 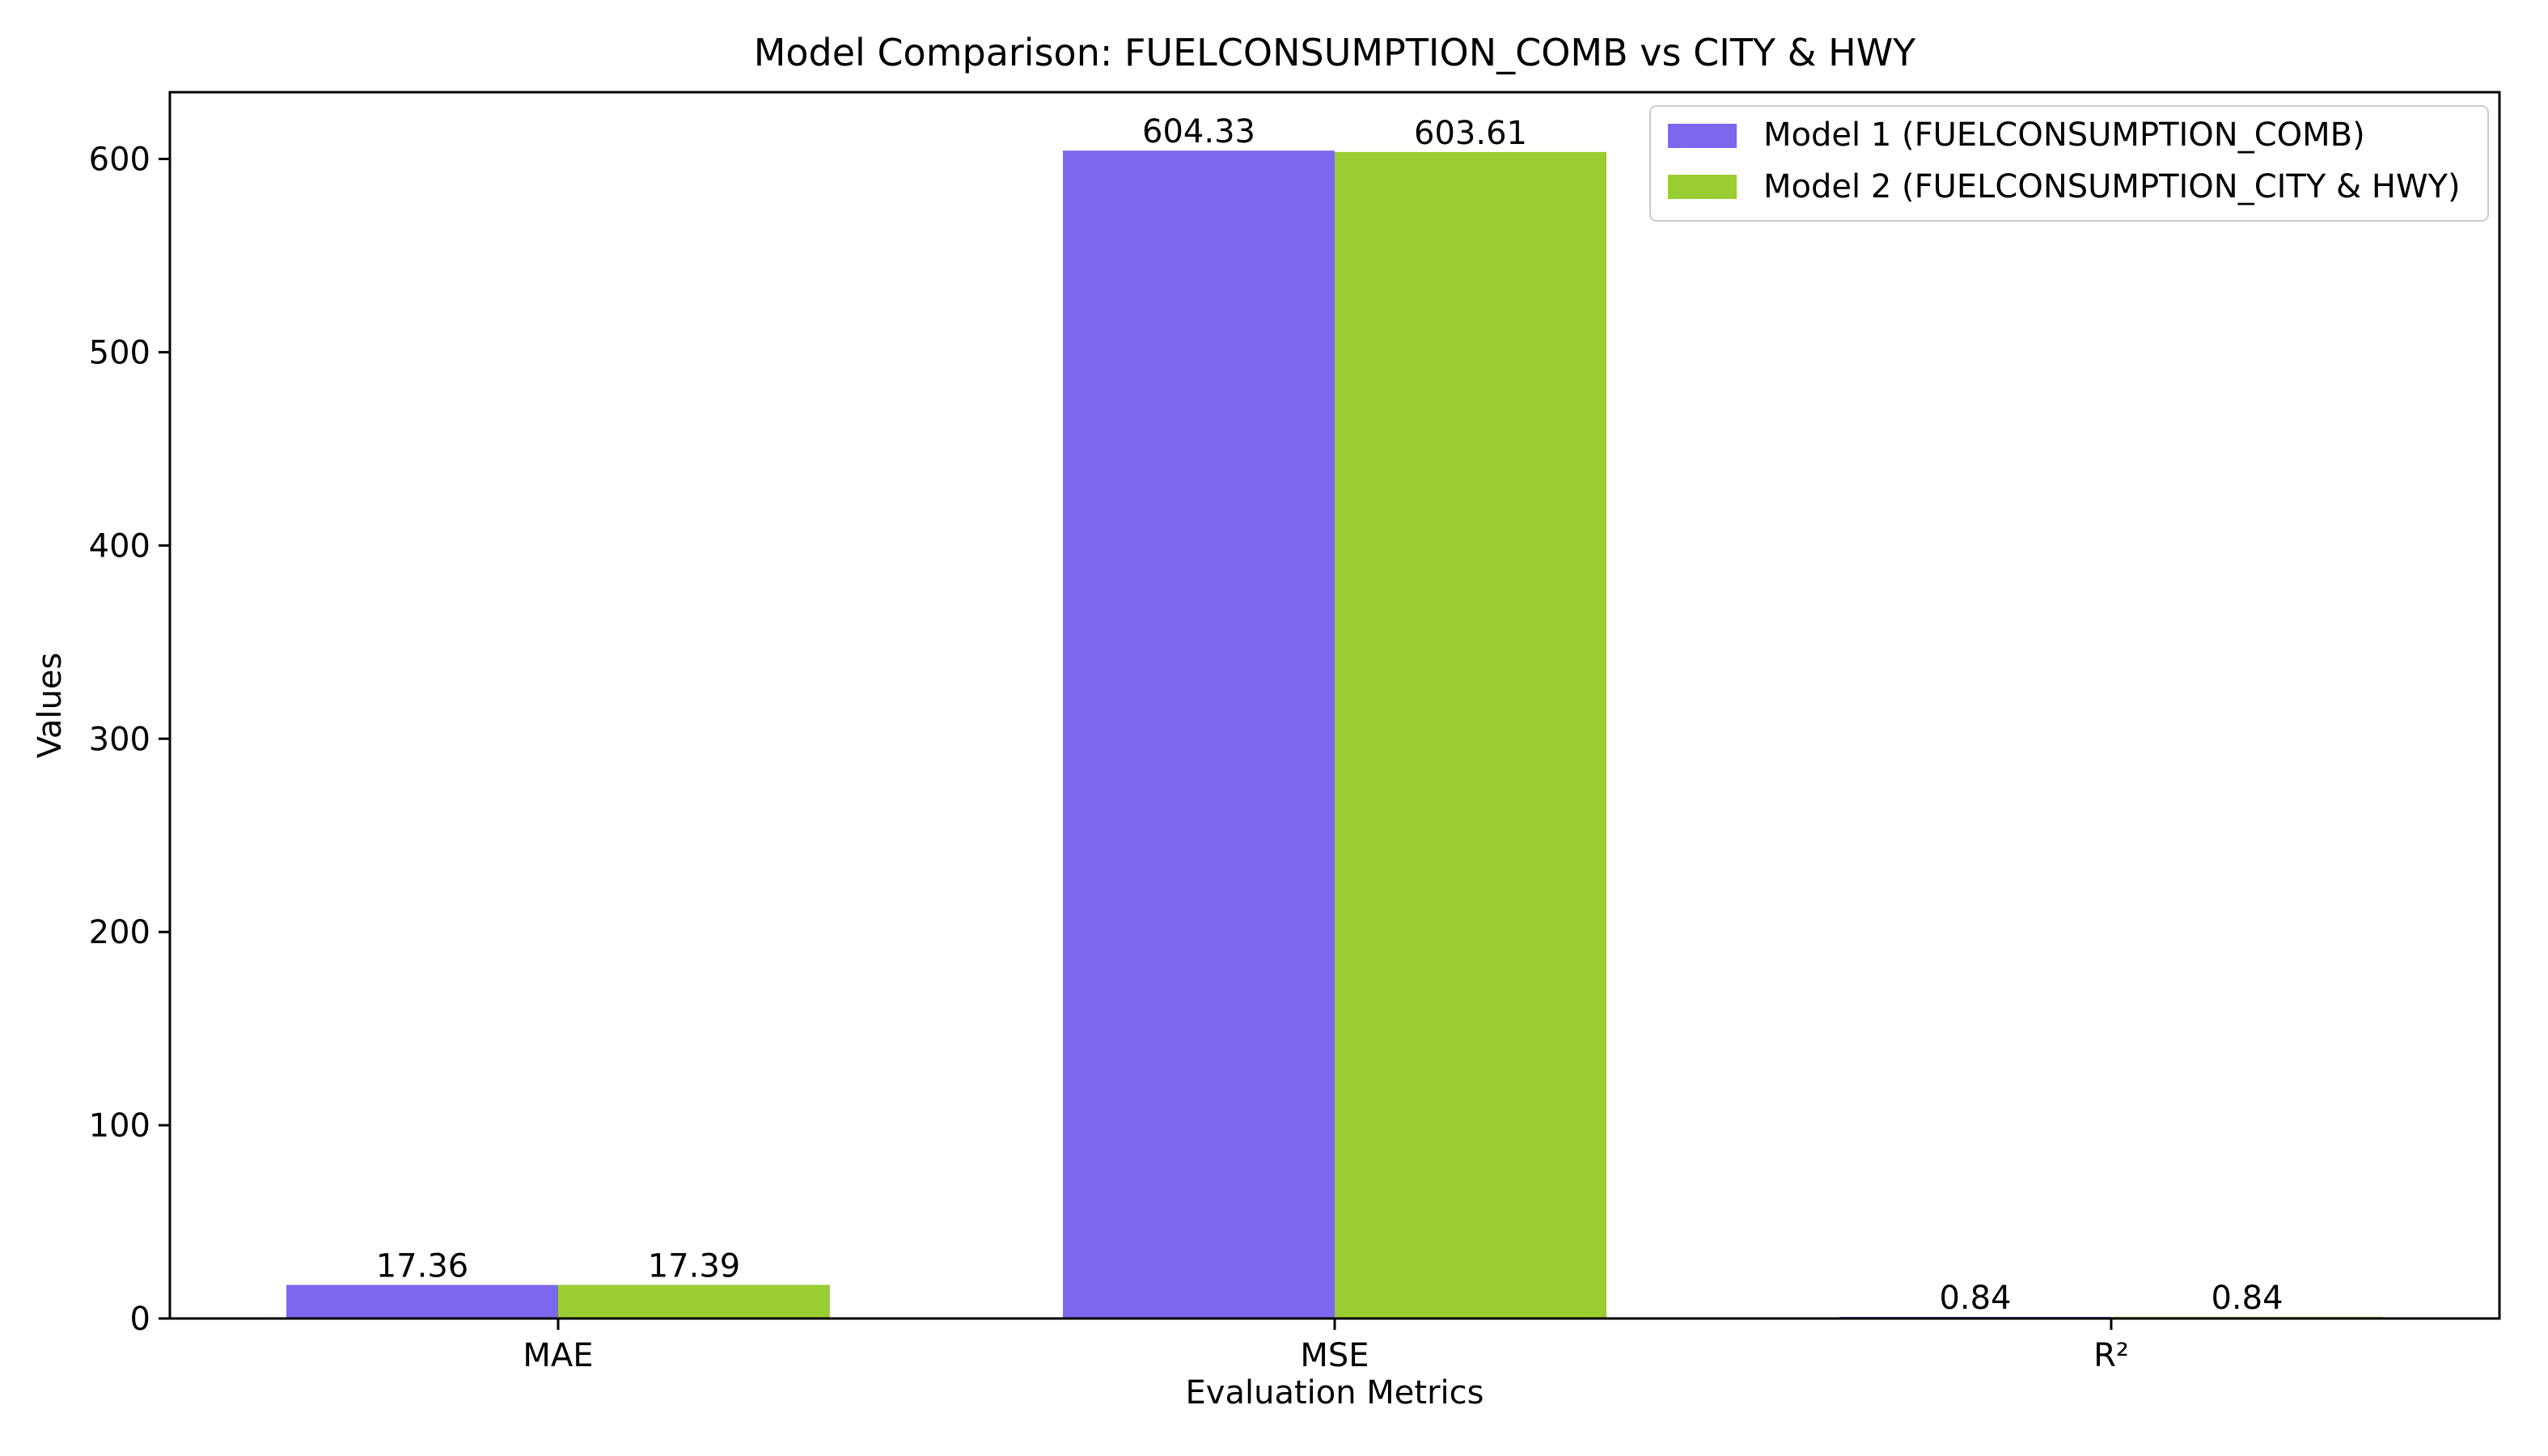 I want to click on bar-value-label: 17.36, so click(x=422, y=1266).